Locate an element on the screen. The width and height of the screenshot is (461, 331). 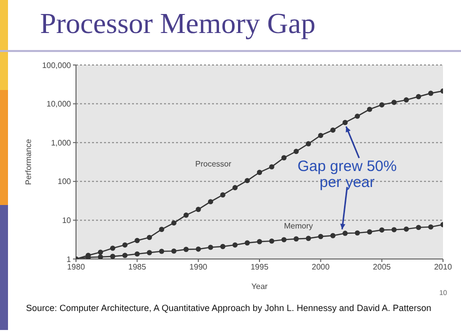
chart-title: Processor Memory Gap is located at coordinates (178, 24).